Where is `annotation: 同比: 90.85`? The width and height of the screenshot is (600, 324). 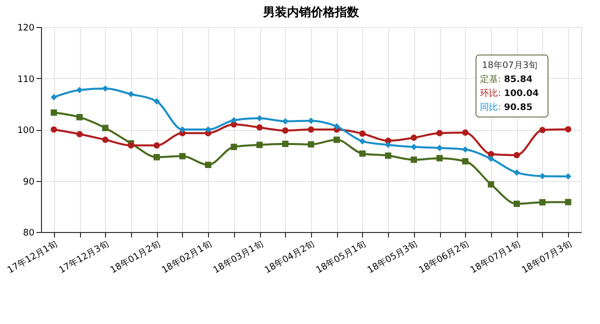 annotation: 同比: 90.85 is located at coordinates (506, 107).